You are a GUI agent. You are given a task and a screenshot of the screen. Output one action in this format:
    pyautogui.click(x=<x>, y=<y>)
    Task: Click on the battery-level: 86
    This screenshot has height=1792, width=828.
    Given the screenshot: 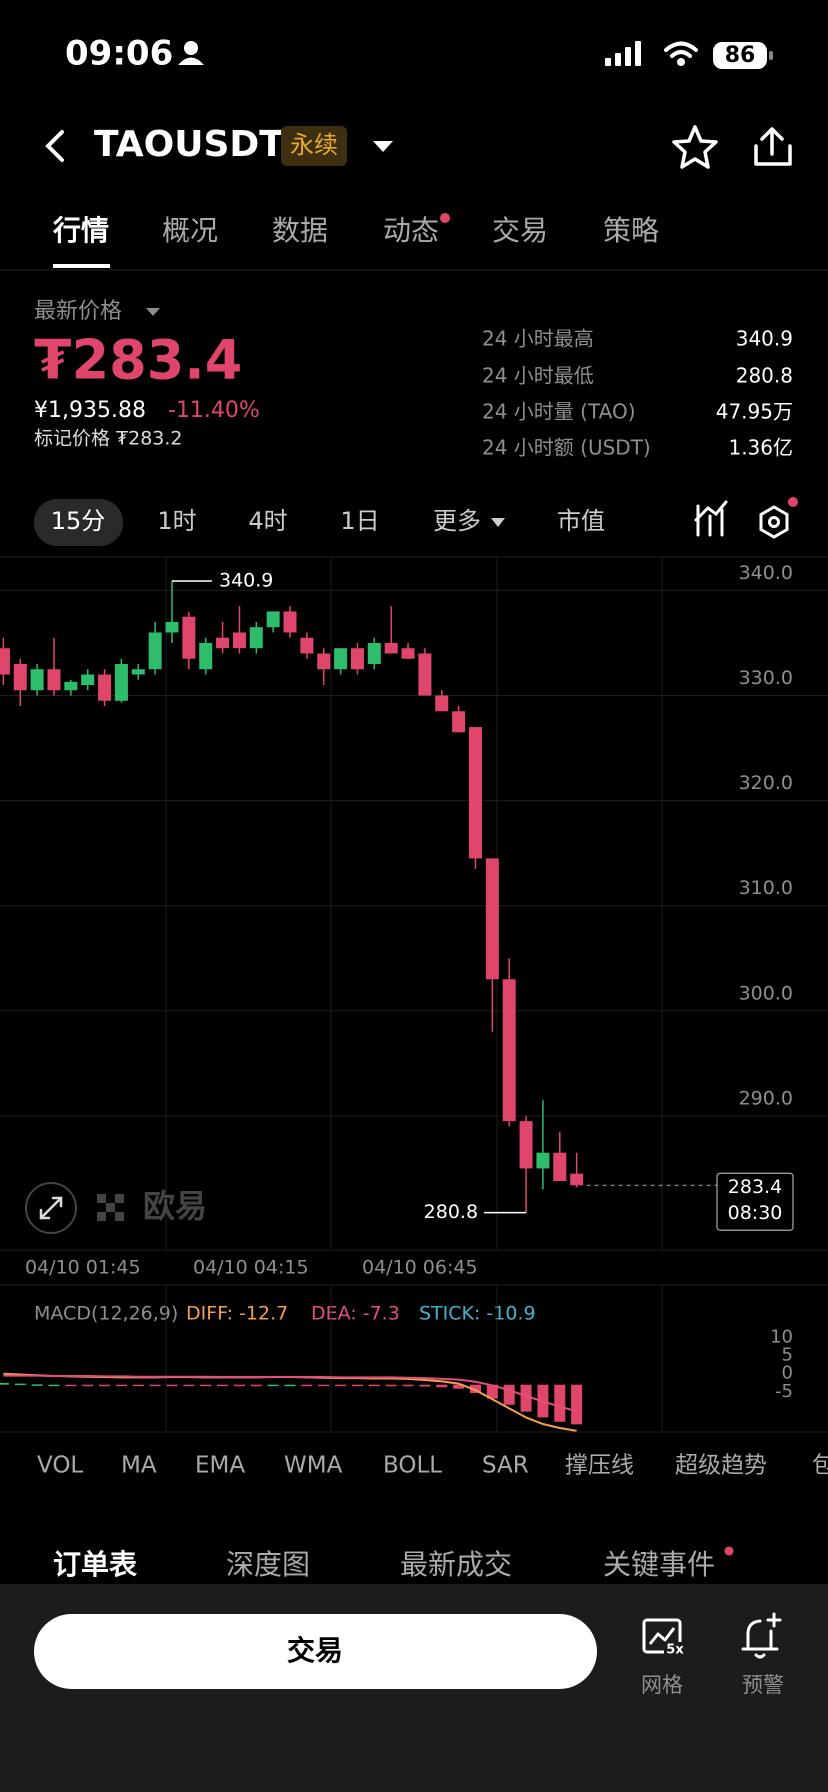 What is the action you would take?
    pyautogui.click(x=740, y=55)
    